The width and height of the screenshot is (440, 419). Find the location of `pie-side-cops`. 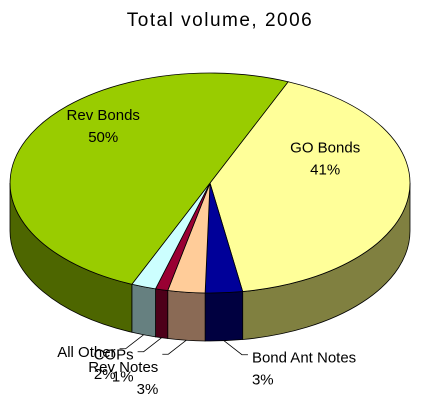

pie-side-cops is located at coordinates (162, 313).